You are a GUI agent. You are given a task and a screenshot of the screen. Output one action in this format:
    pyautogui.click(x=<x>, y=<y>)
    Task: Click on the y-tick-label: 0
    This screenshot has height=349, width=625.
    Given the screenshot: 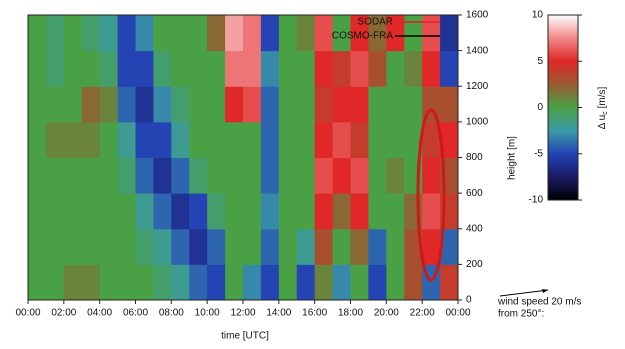 What is the action you would take?
    pyautogui.click(x=469, y=300)
    